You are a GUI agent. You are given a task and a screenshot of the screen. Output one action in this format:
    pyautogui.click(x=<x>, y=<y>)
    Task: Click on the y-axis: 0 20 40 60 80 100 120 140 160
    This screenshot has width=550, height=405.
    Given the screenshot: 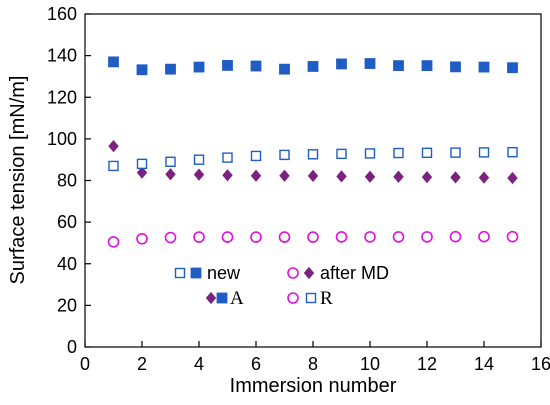 What is the action you would take?
    pyautogui.click(x=69, y=180)
    